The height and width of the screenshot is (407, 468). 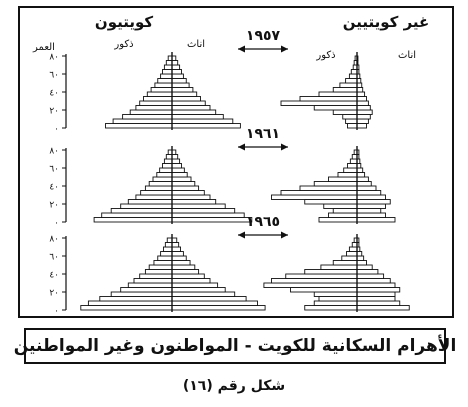 I want to click on group-label-non-kuwaiti: غير كويتيين, so click(x=386, y=22).